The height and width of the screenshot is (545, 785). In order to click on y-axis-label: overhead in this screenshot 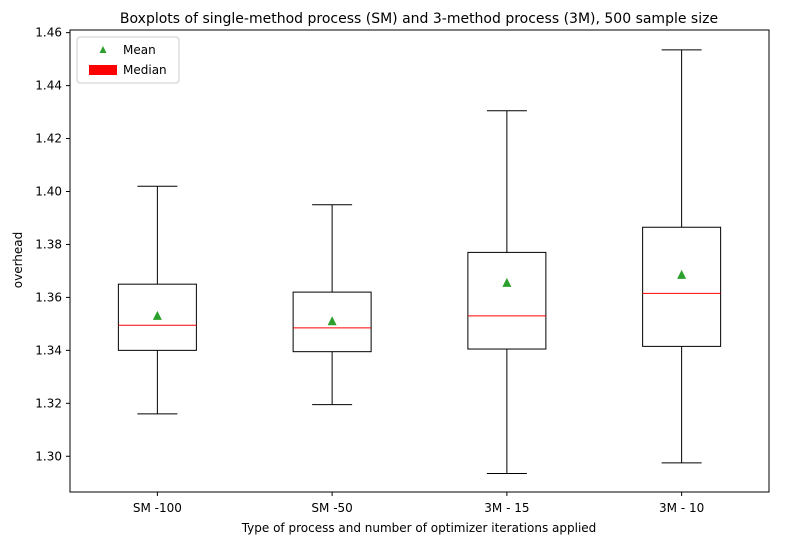, I will do `click(18, 260)`.